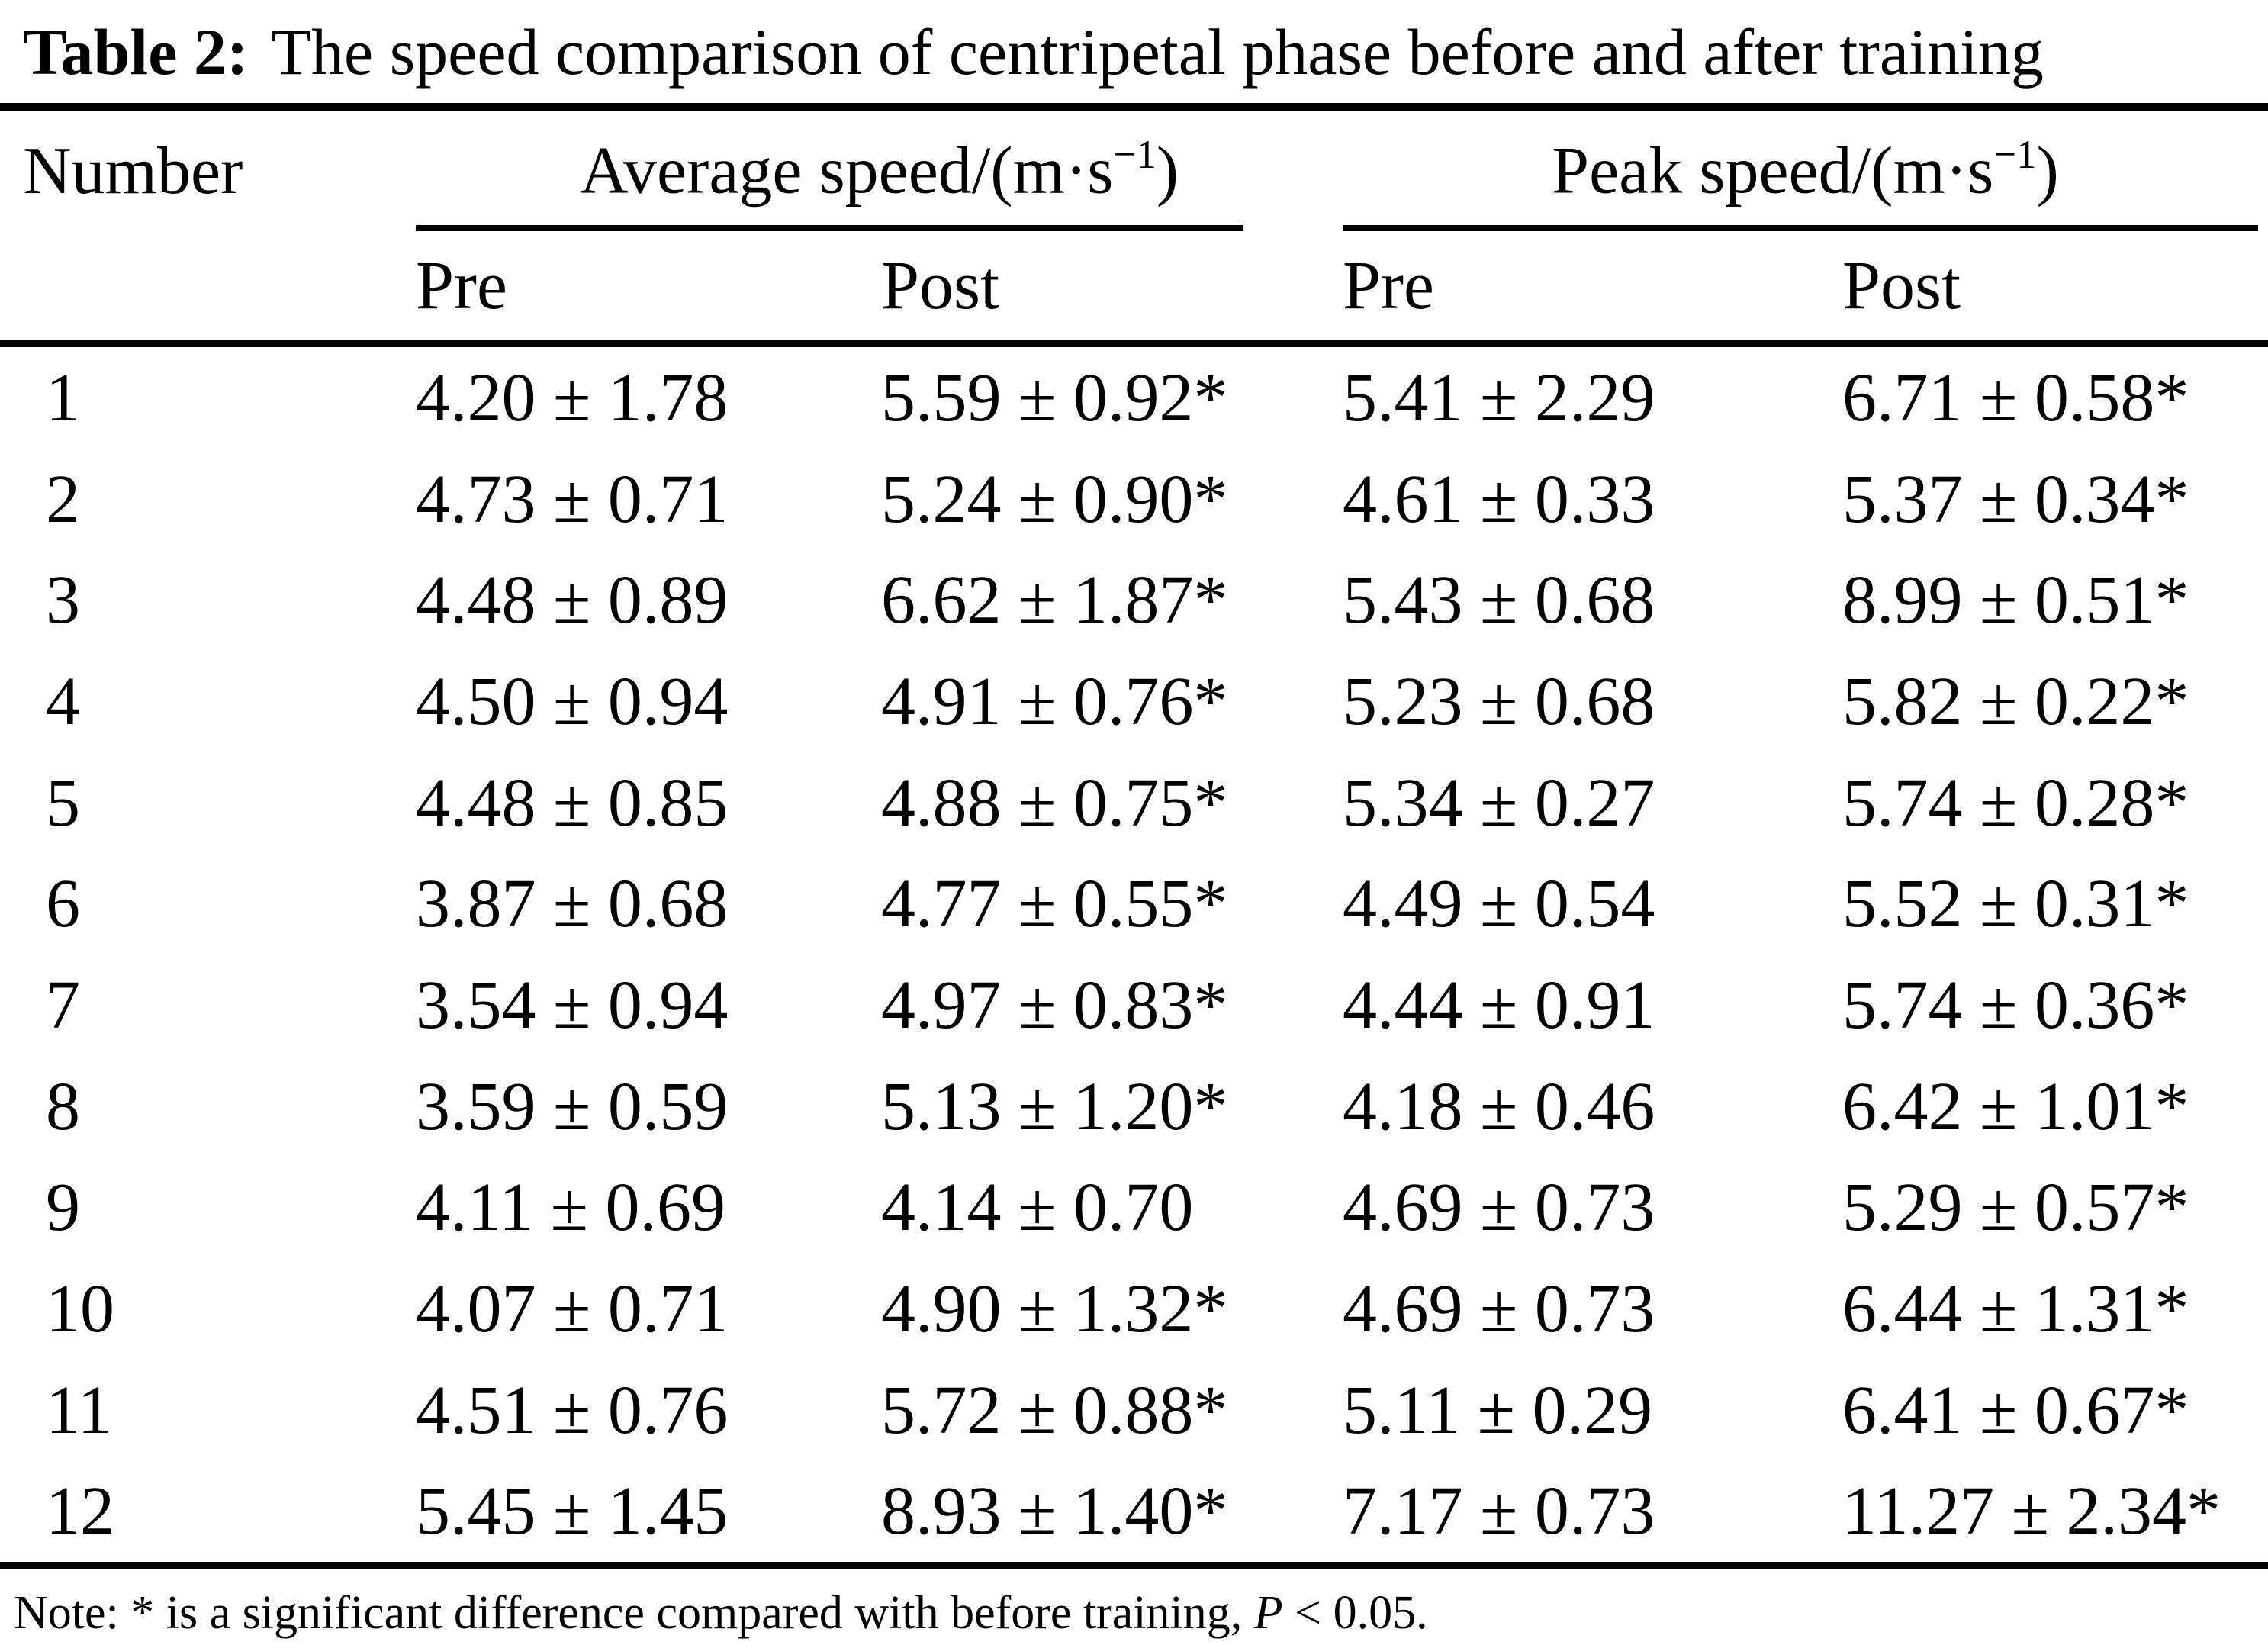 This screenshot has height=1645, width=2268. What do you see at coordinates (572, 1511) in the screenshot?
I see `cell-avg-pre: 5.45 ± 1.45` at bounding box center [572, 1511].